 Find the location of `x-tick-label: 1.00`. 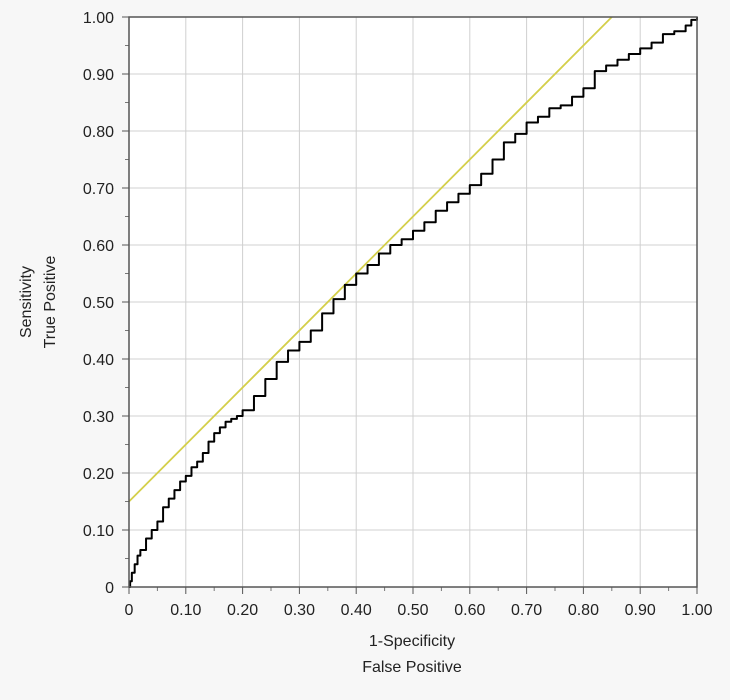

x-tick-label: 1.00 is located at coordinates (696, 610).